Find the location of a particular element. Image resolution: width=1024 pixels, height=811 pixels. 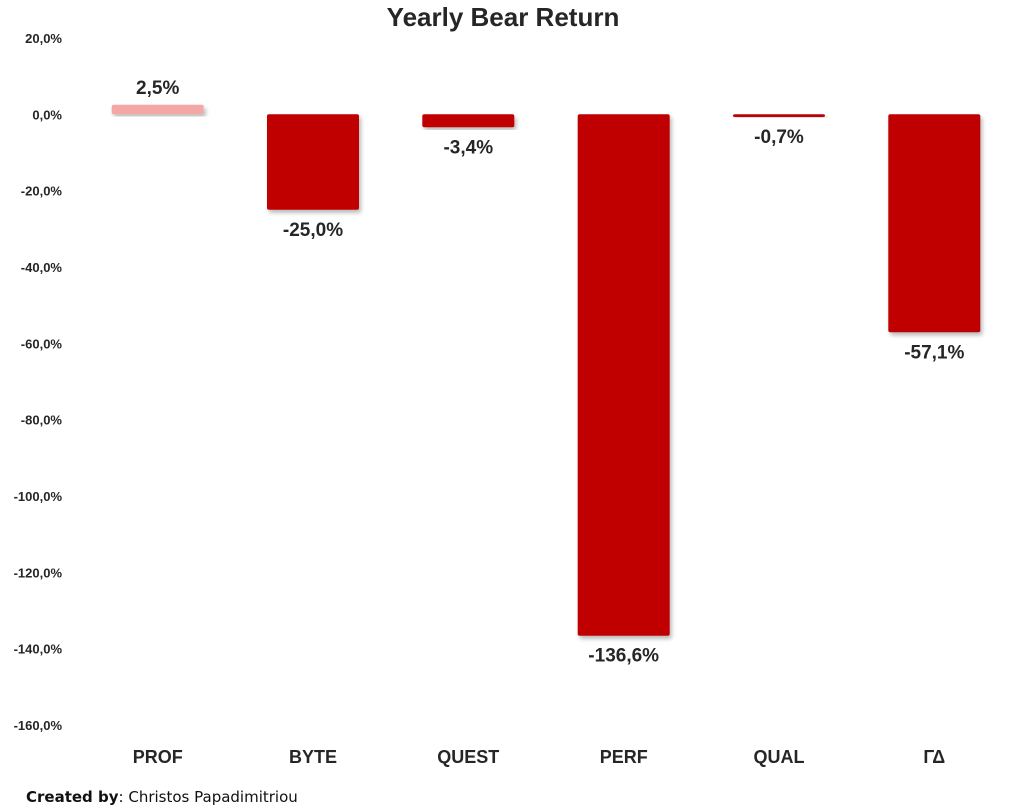

bar-quest is located at coordinates (468, 121).